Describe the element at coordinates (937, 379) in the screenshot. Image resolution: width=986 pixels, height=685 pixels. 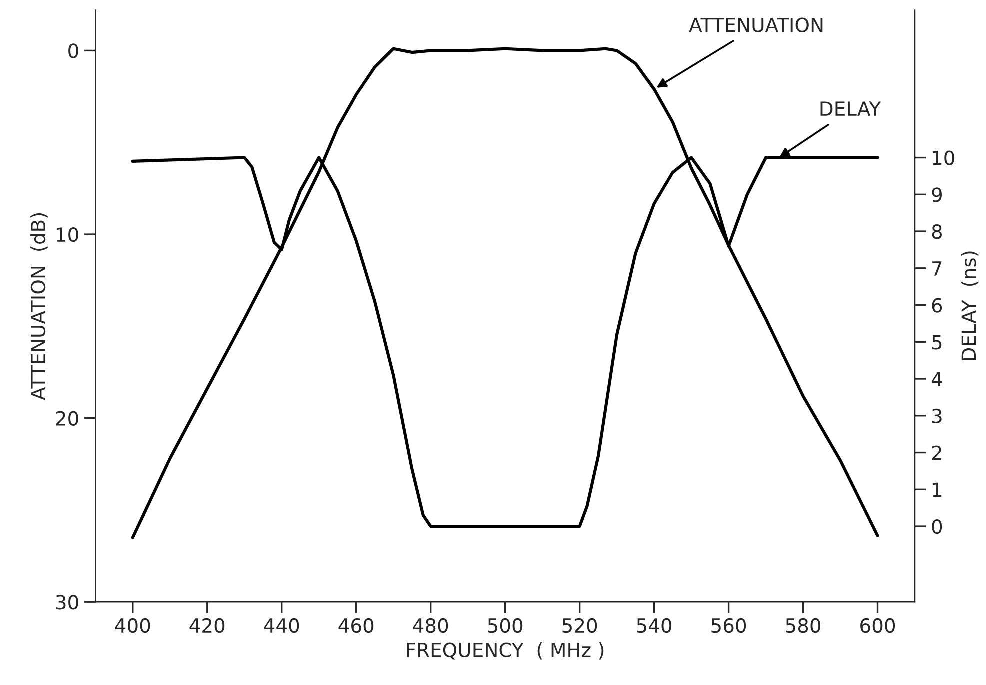
I see `y2-tick-label: 4` at that location.